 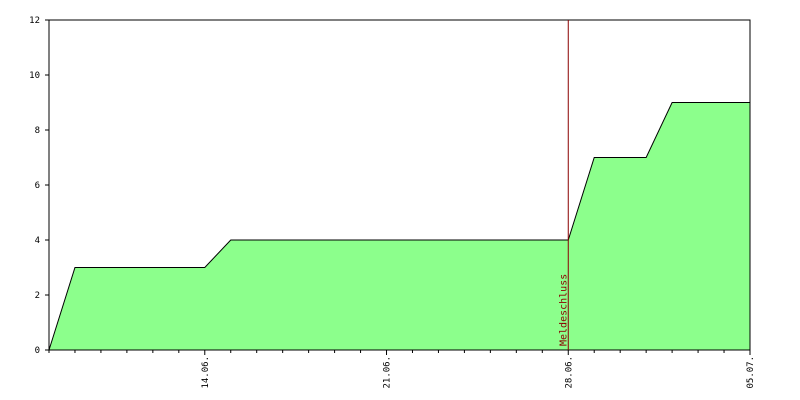 What do you see at coordinates (569, 372) in the screenshot?
I see `x-tick-label: 28.06.` at bounding box center [569, 372].